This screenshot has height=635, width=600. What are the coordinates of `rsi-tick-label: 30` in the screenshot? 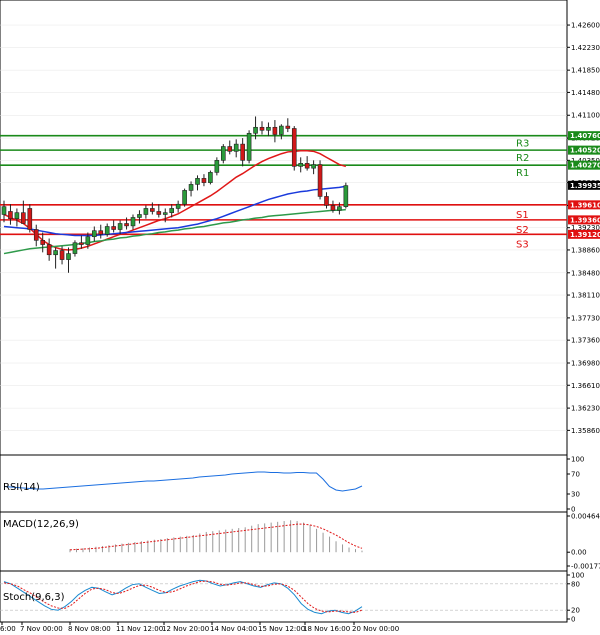 It's located at (575, 495).